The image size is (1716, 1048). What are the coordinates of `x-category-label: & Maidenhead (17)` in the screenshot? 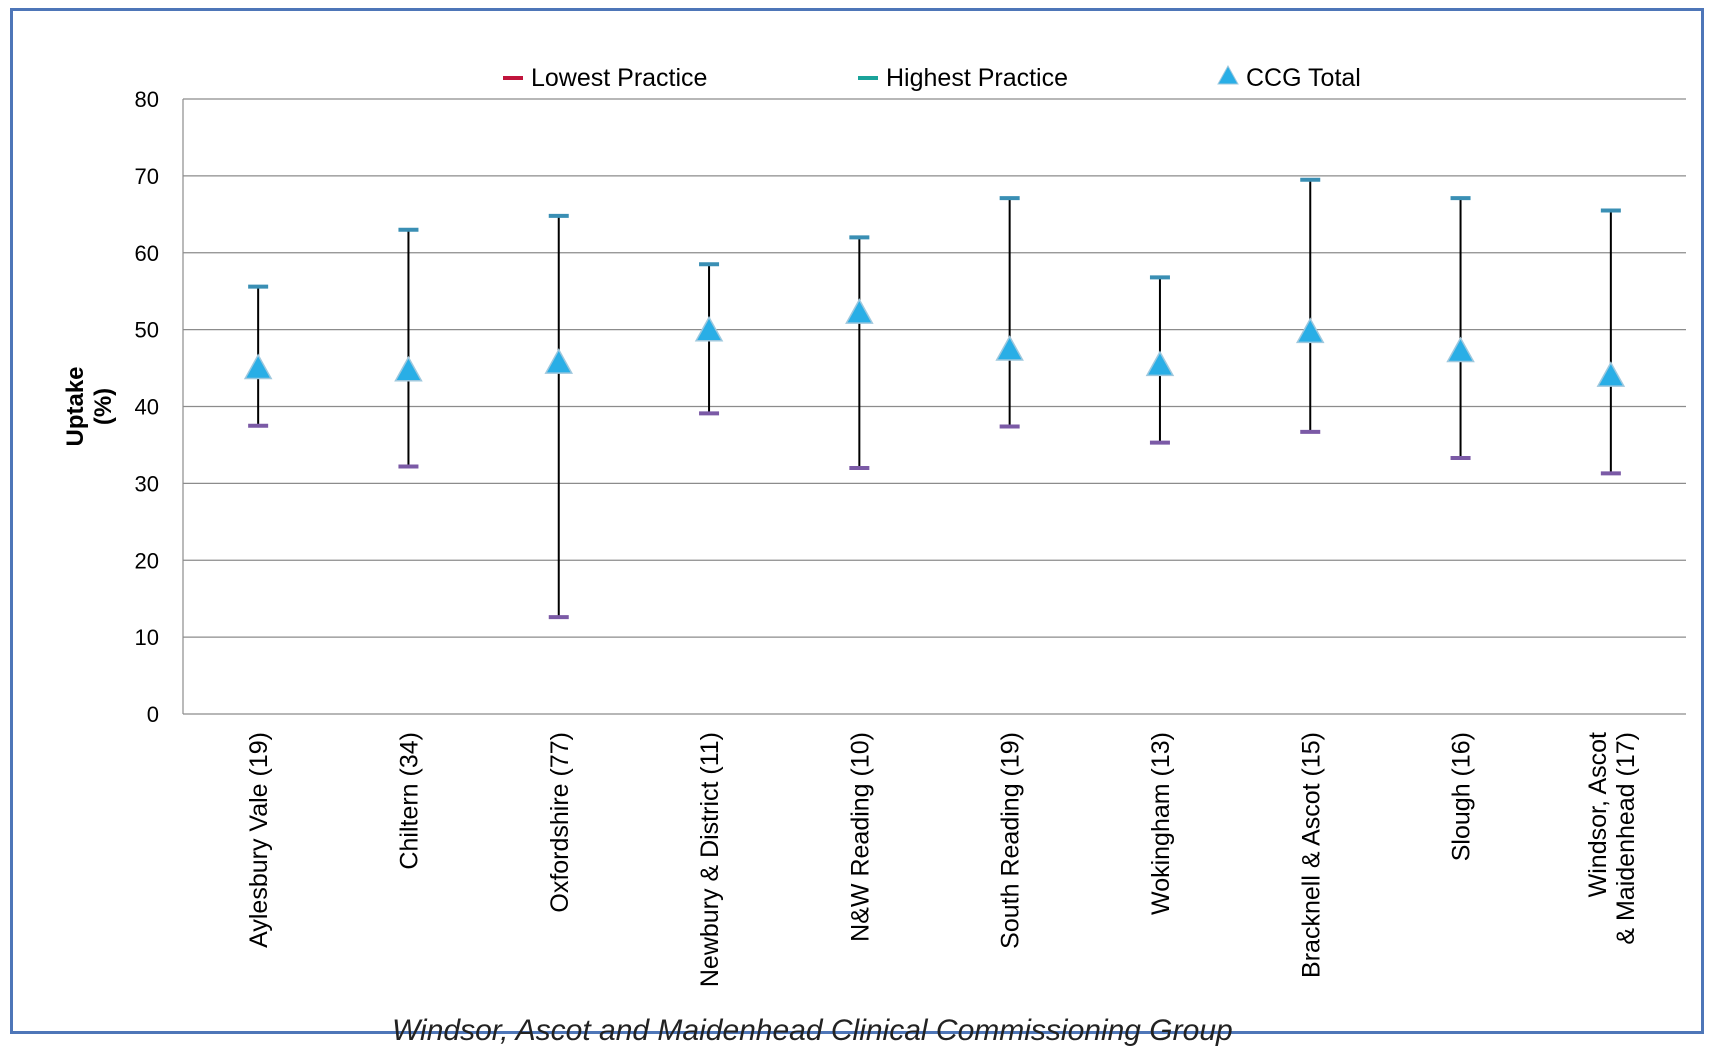 It's located at (1626, 838).